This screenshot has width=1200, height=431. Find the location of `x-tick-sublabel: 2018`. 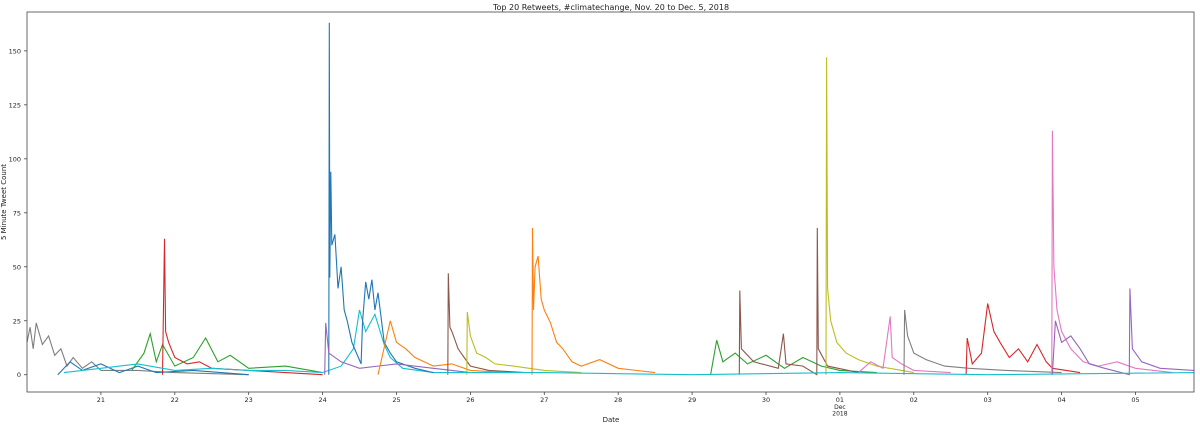

x-tick-sublabel: 2018 is located at coordinates (839, 414).